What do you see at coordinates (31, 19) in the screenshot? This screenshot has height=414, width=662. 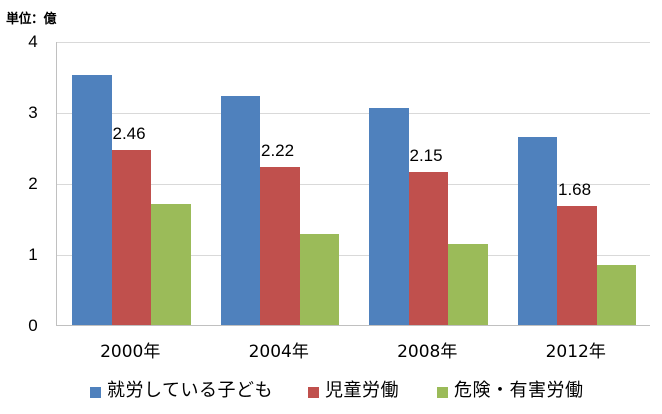 I see `unit-label: 単位：億` at bounding box center [31, 19].